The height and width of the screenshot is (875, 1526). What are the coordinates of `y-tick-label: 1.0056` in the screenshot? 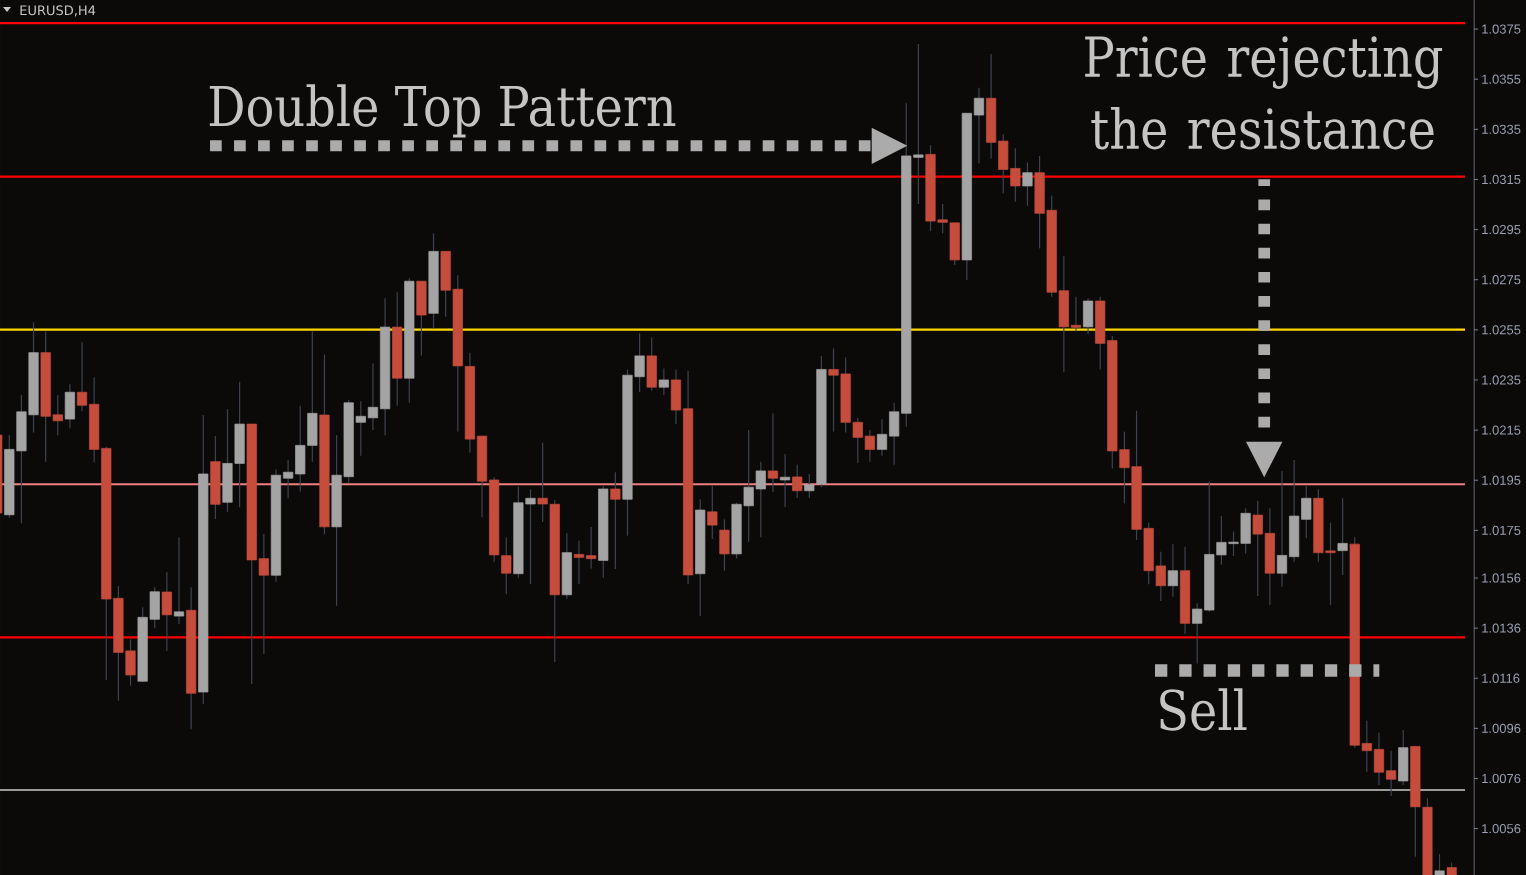 It's located at (1501, 829).